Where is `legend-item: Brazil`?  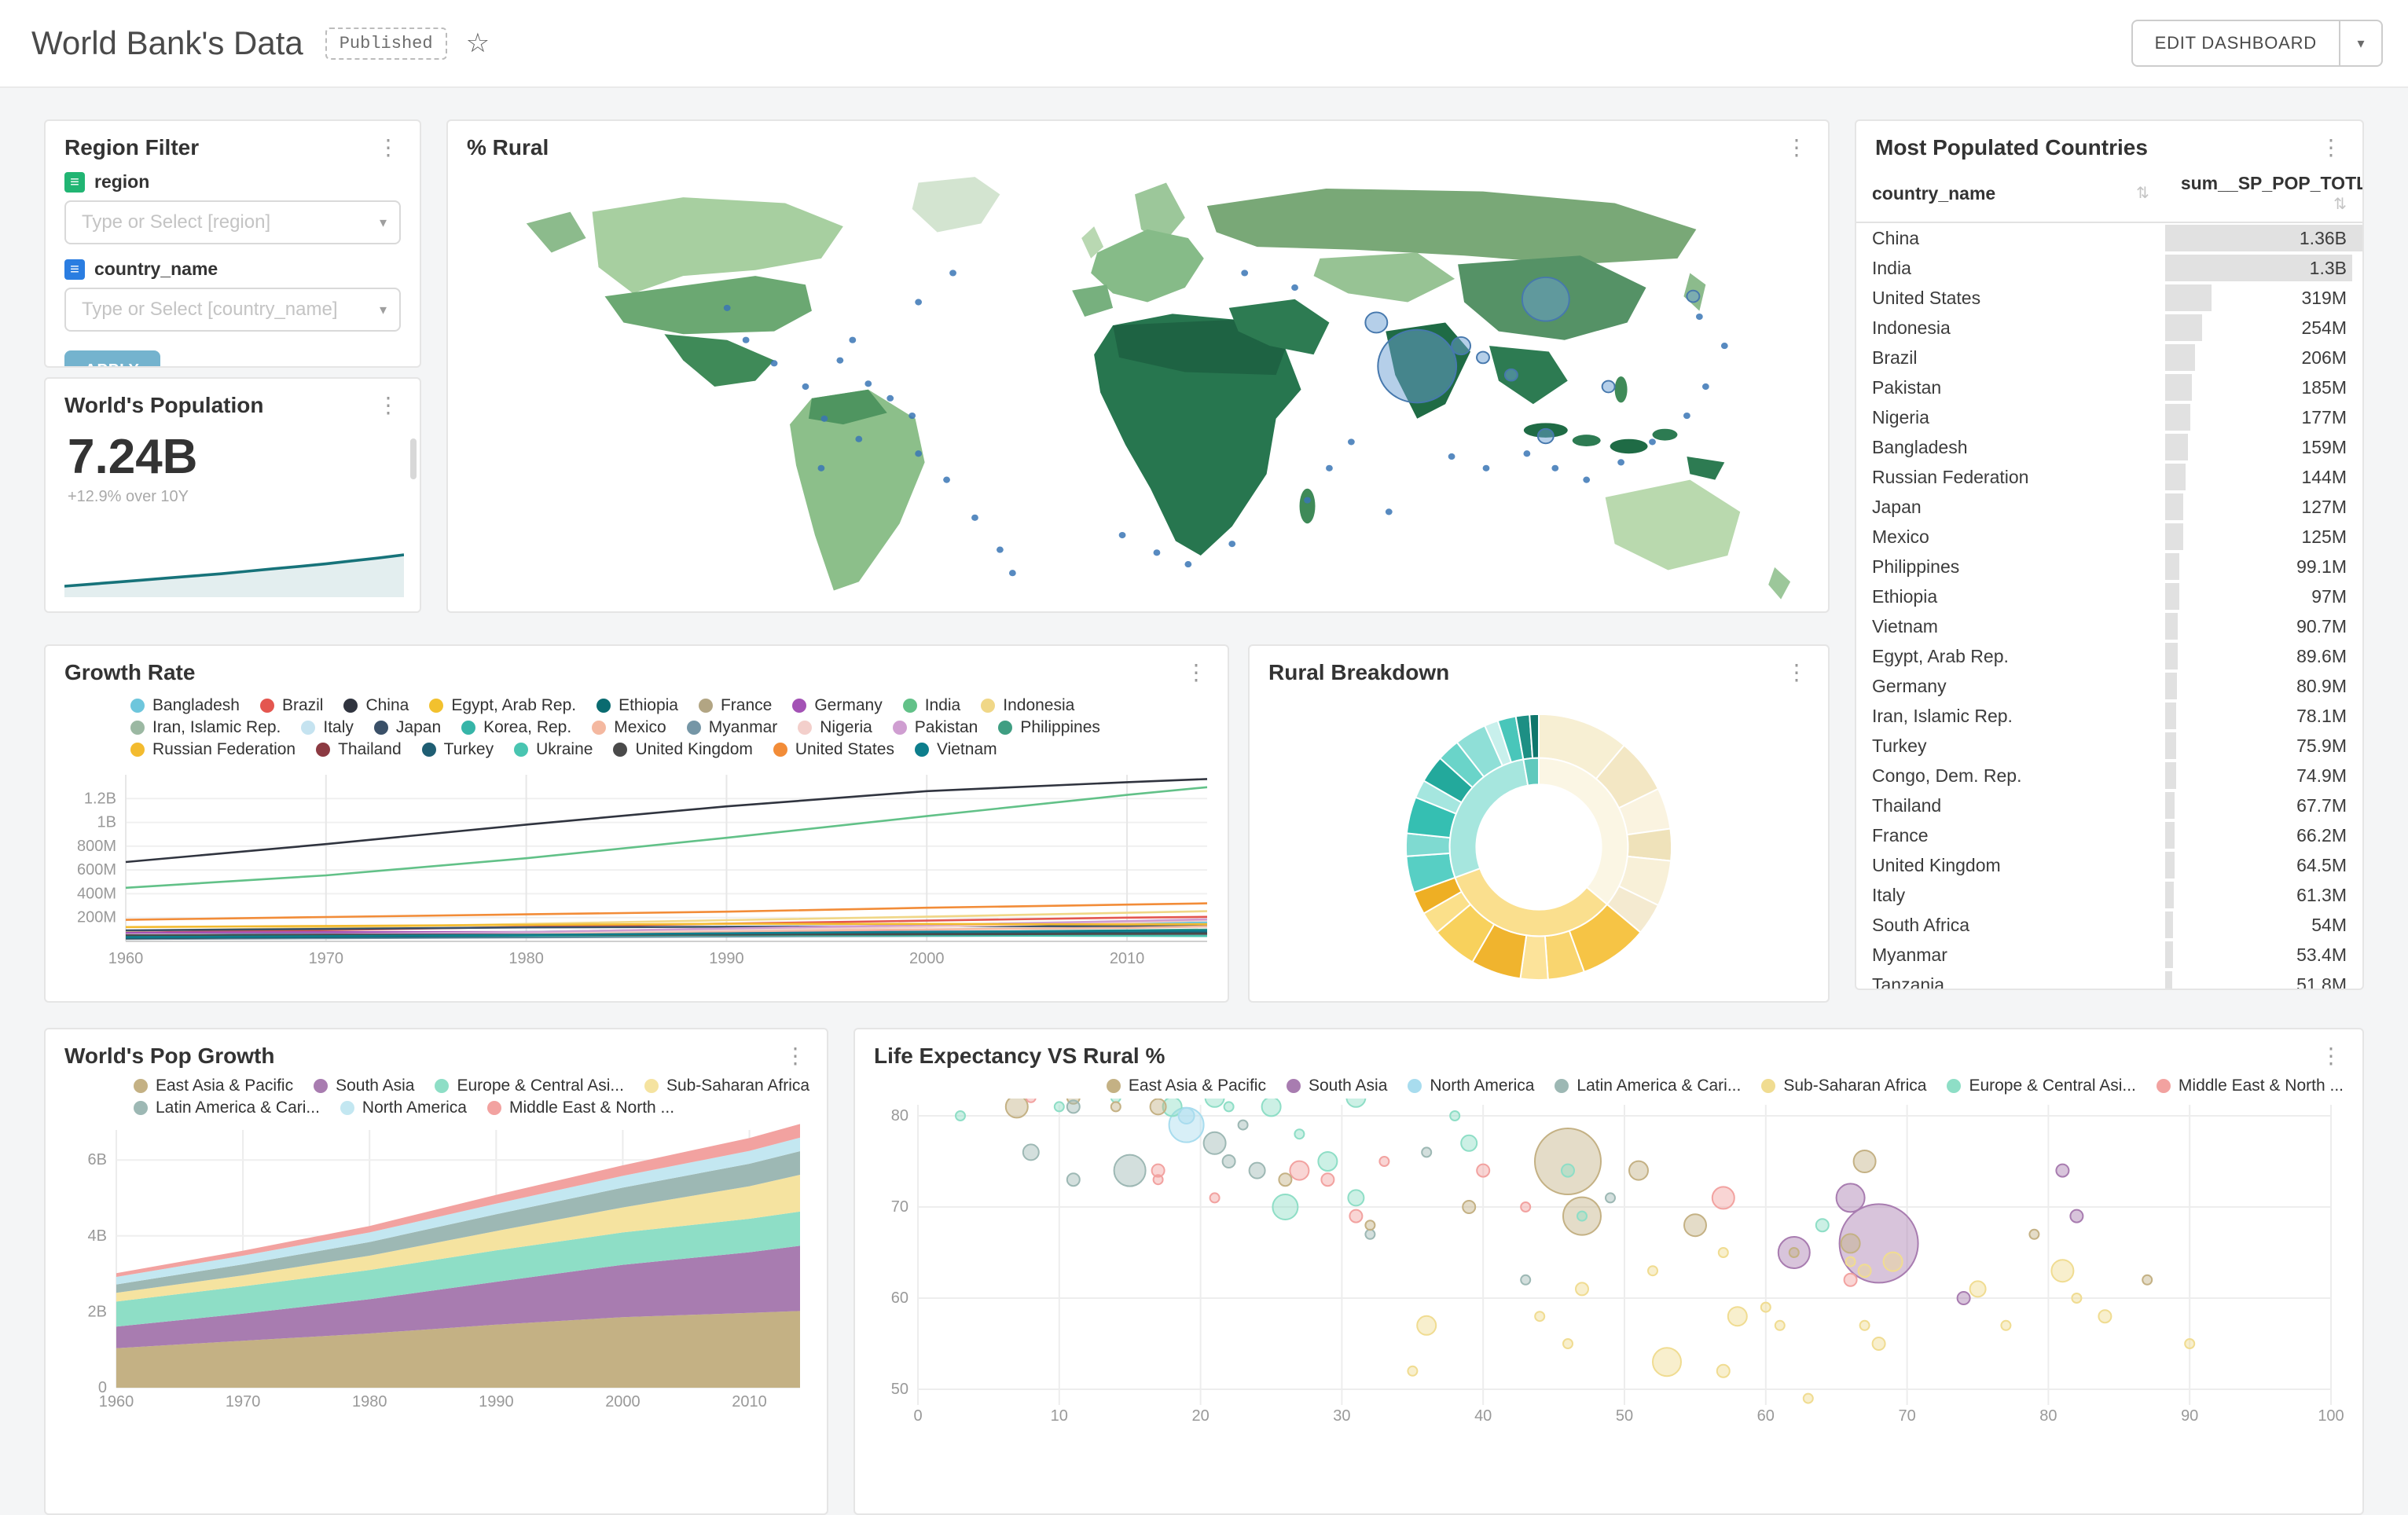 legend-item: Brazil is located at coordinates (291, 705).